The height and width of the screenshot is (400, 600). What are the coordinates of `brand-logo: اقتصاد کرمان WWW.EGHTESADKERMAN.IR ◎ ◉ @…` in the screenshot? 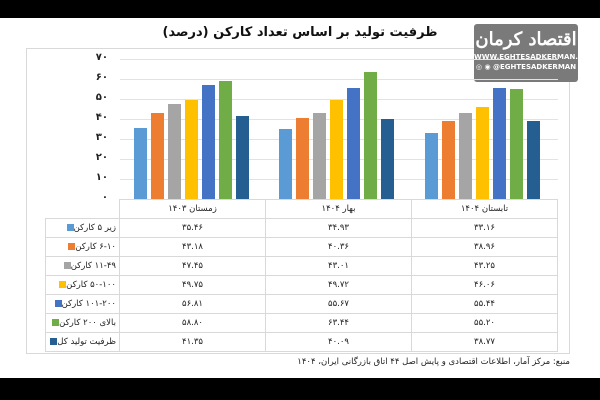 It's located at (530, 53).